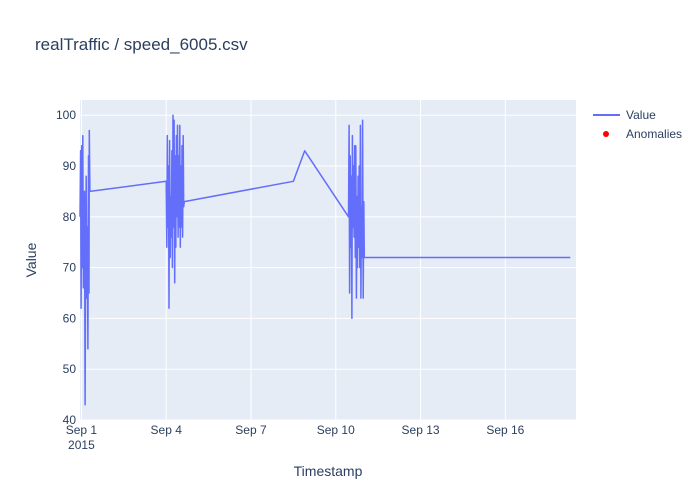 This screenshot has width=700, height=500. Describe the element at coordinates (141, 44) in the screenshot. I see `chart-title: realTraffic / speed_6005.csv` at that location.